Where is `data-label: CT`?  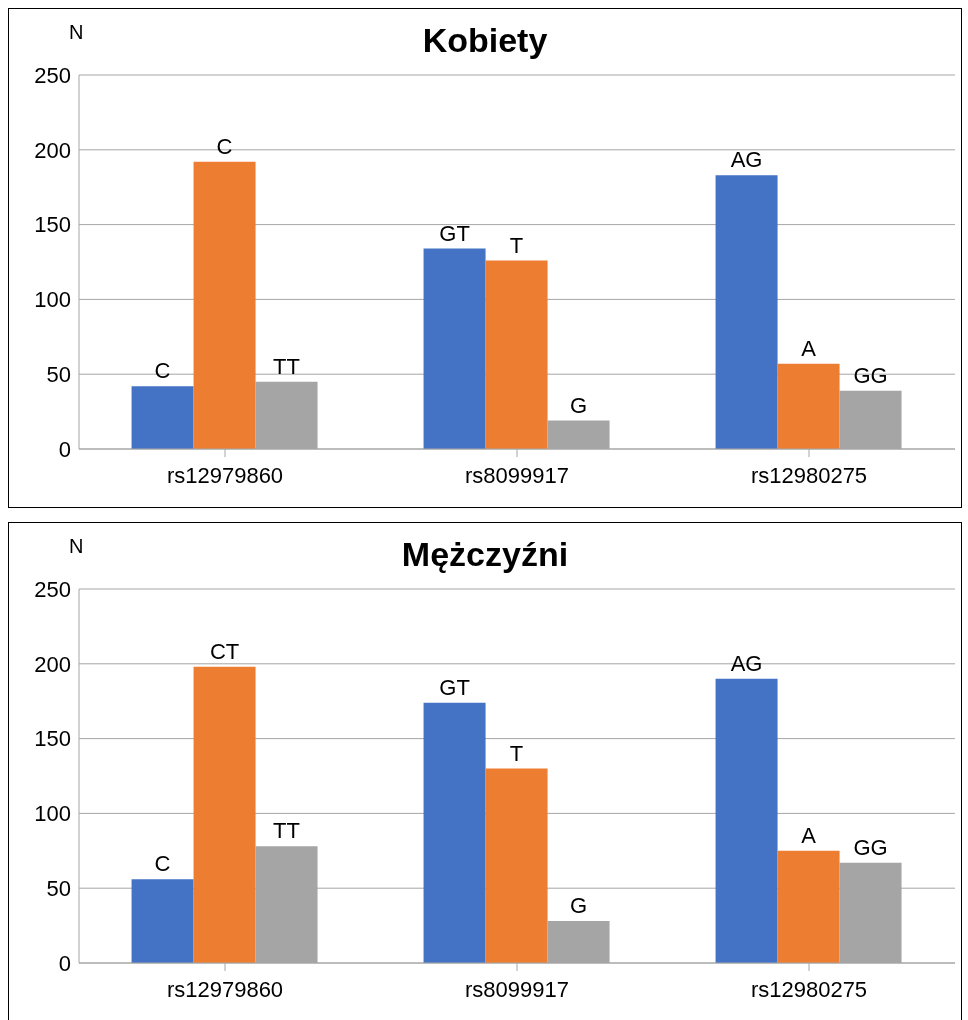 data-label: CT is located at coordinates (224, 651).